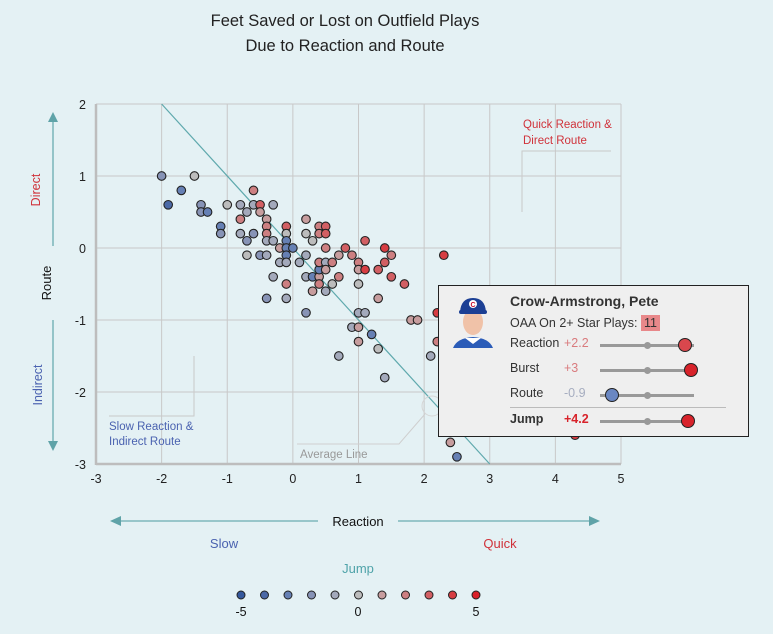 This screenshot has width=773, height=634. I want to click on tooltip-row-reaction: Reaction +2.2, so click(625, 345).